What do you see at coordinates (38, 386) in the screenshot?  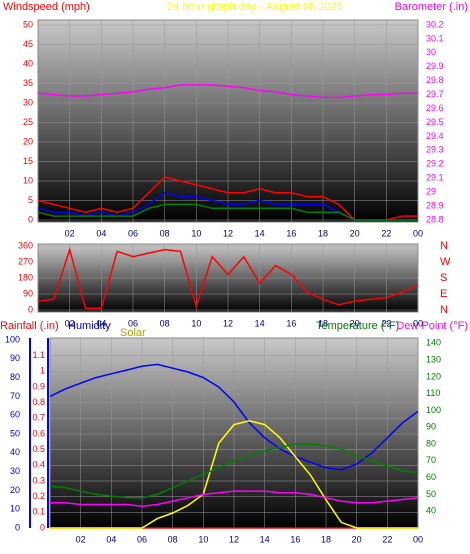 I see `y-tick-label: 0.9` at bounding box center [38, 386].